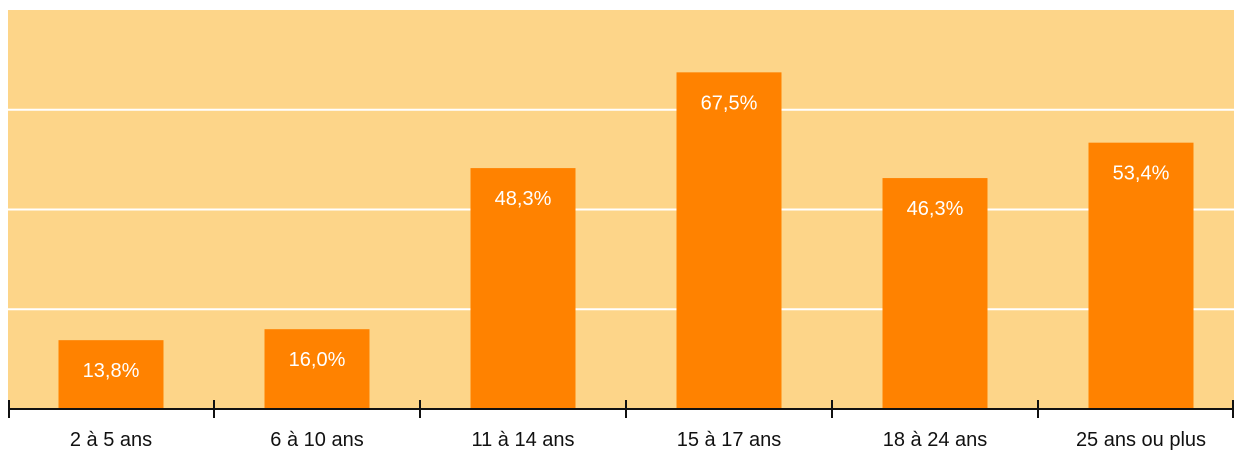 The width and height of the screenshot is (1242, 453). I want to click on bar-value-label: 48,3%, so click(523, 199).